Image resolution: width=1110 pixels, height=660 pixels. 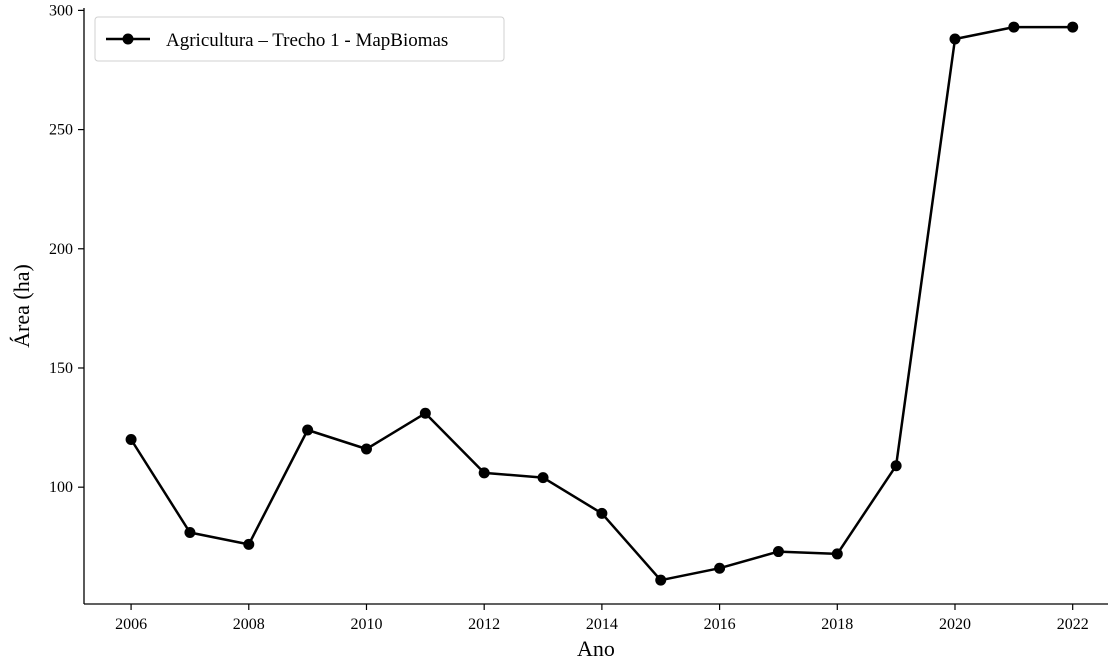 I want to click on x-axis-ticks: 2006 2008 2010 2012 2014 2016 2018 2020 2022, so click(x=602, y=618).